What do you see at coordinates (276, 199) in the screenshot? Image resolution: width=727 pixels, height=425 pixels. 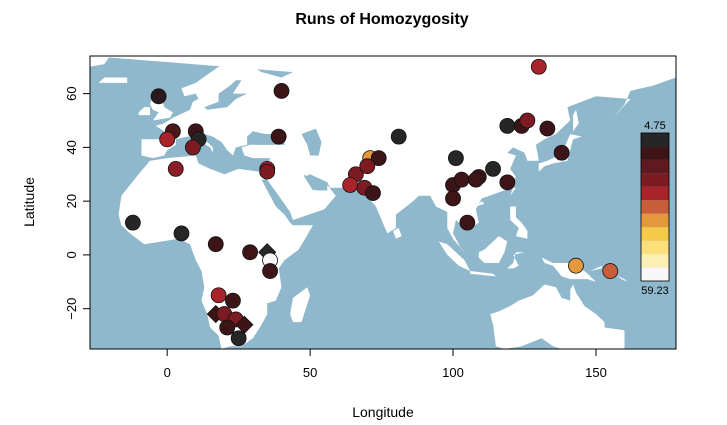 I see `sea-red` at bounding box center [276, 199].